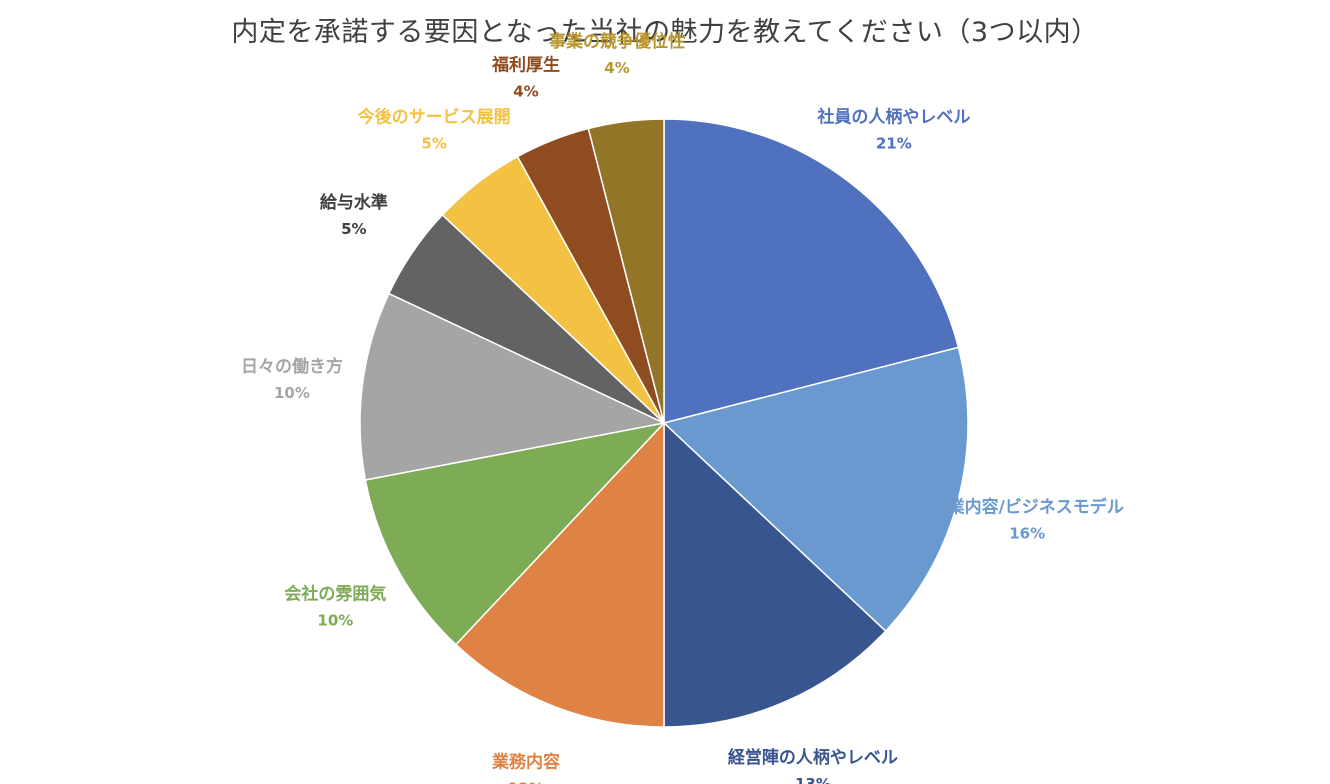 The image size is (1330, 784). Describe the element at coordinates (434, 117) in the screenshot. I see `slice-label: 今後のサービス展開` at that location.